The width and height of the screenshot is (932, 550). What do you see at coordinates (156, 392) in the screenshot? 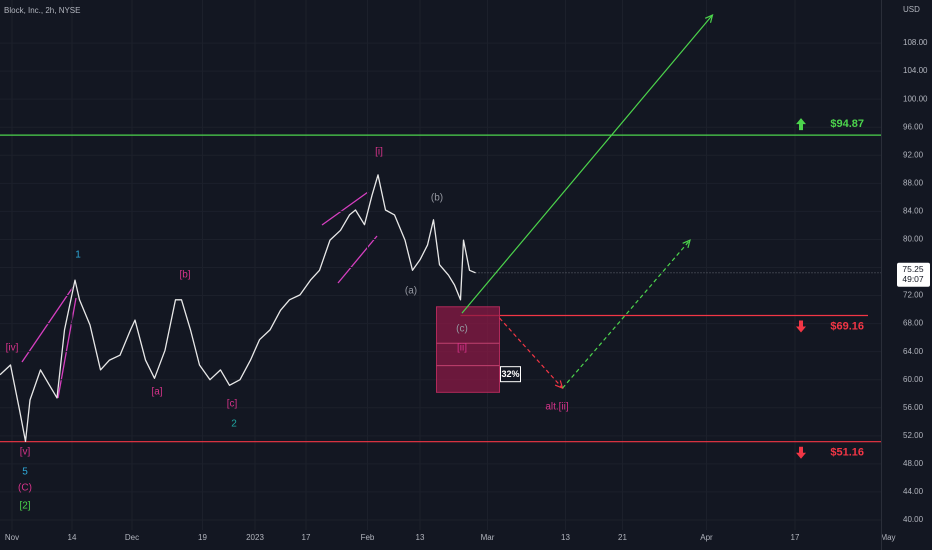
I see `wave-label: [a]` at bounding box center [156, 392].